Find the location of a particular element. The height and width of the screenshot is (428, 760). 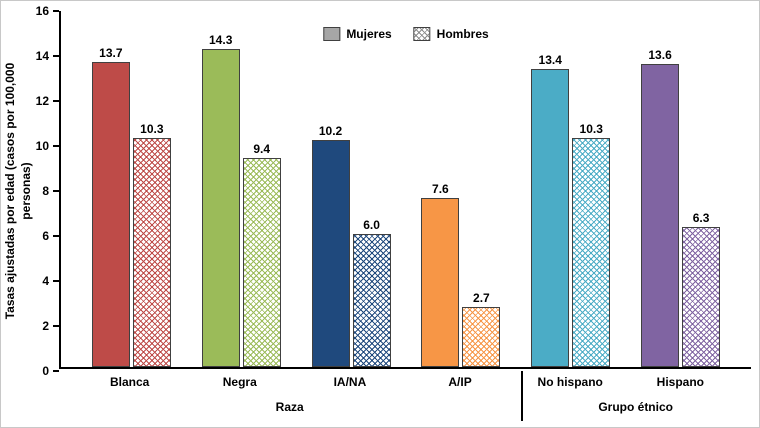

bar-value-label: 9.4 is located at coordinates (262, 148).